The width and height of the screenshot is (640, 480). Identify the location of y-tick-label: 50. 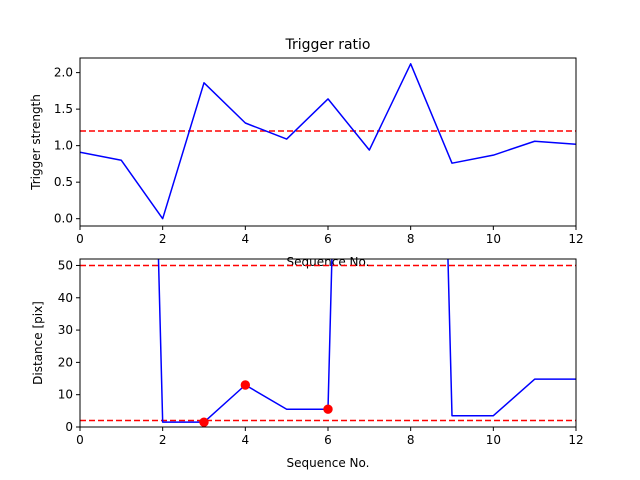
(65, 265).